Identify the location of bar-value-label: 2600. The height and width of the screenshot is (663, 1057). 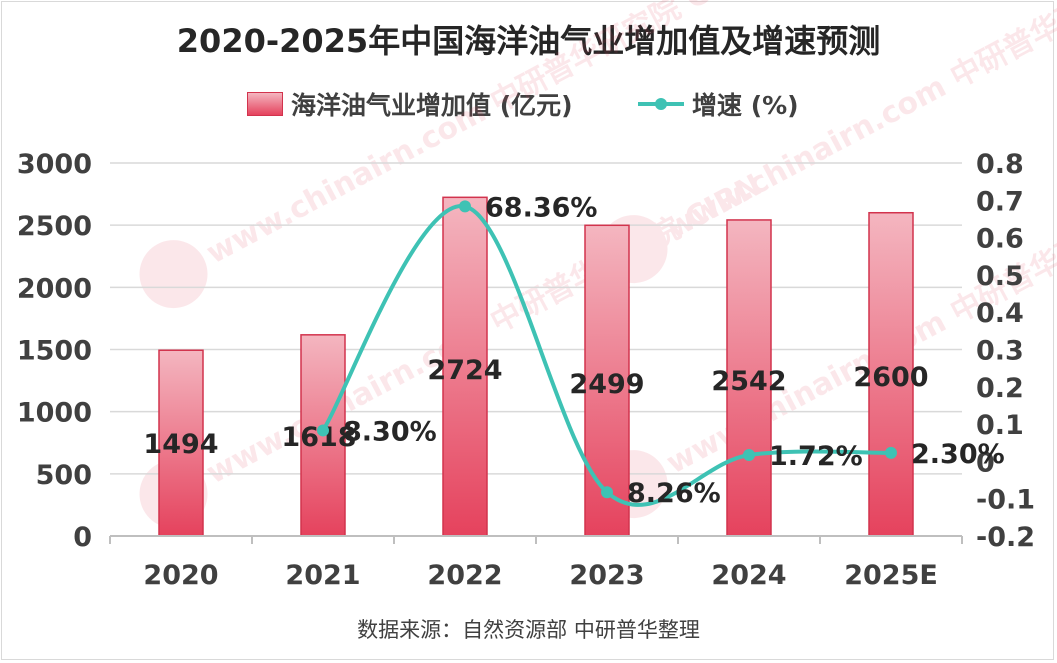
(890, 377).